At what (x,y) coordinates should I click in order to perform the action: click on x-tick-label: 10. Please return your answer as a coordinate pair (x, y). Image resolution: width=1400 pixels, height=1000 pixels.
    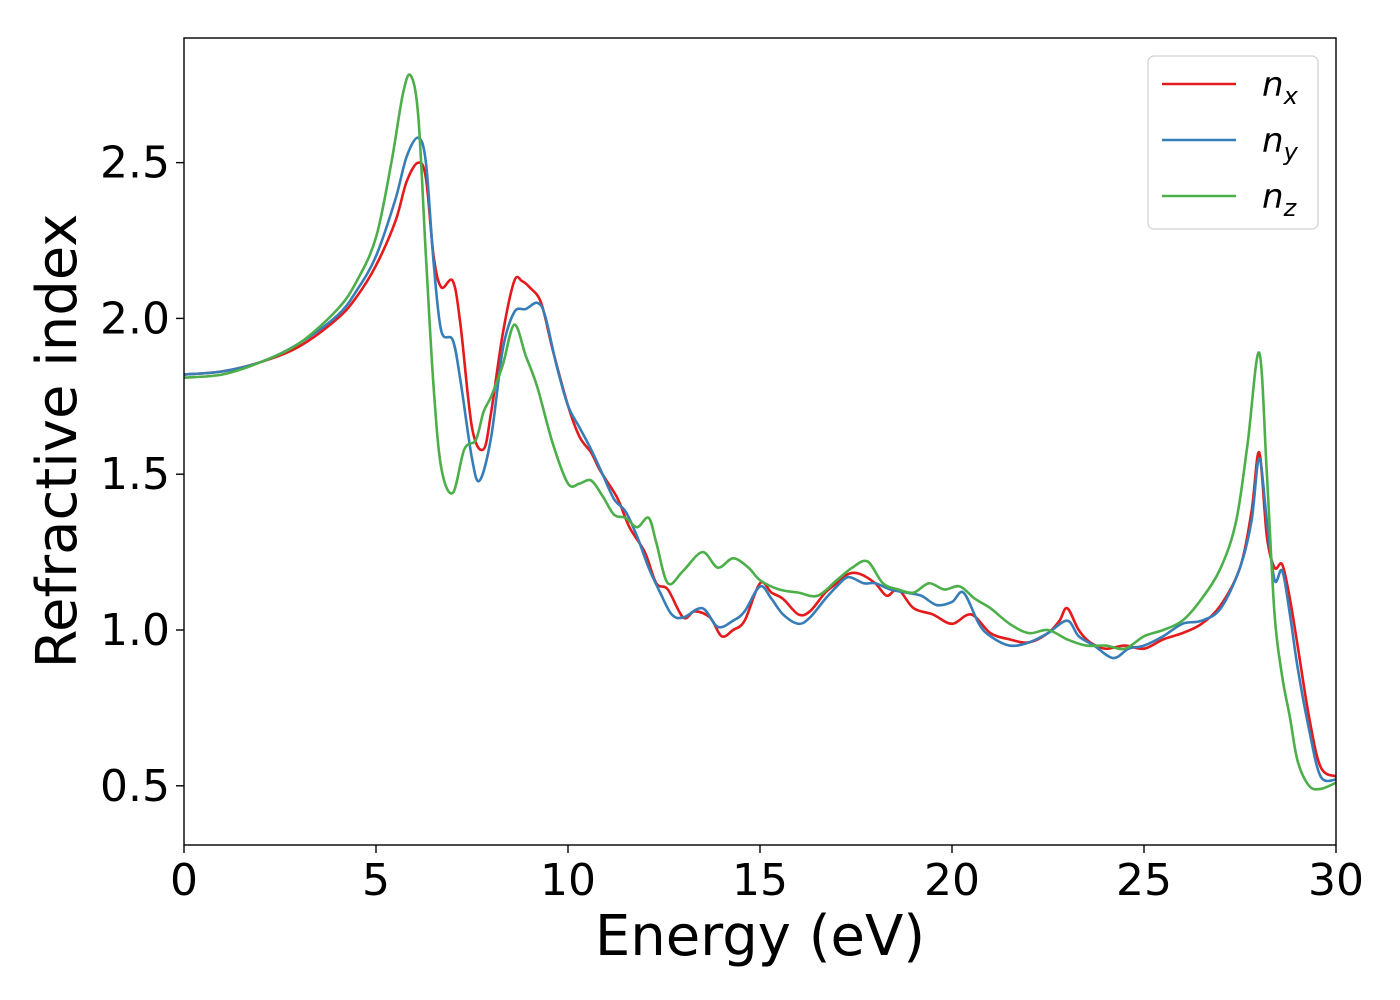
    Looking at the image, I should click on (568, 880).